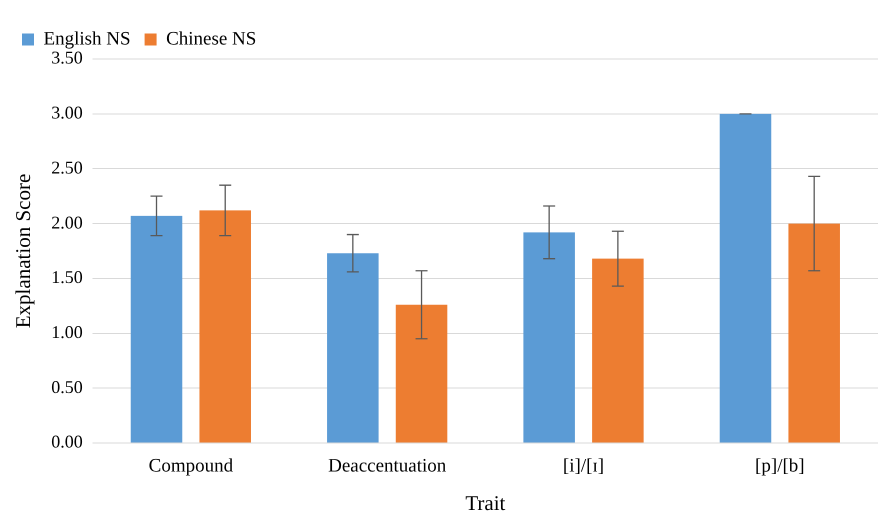 Image resolution: width=896 pixels, height=529 pixels. What do you see at coordinates (211, 39) in the screenshot?
I see `legend-label: Chinese NS` at bounding box center [211, 39].